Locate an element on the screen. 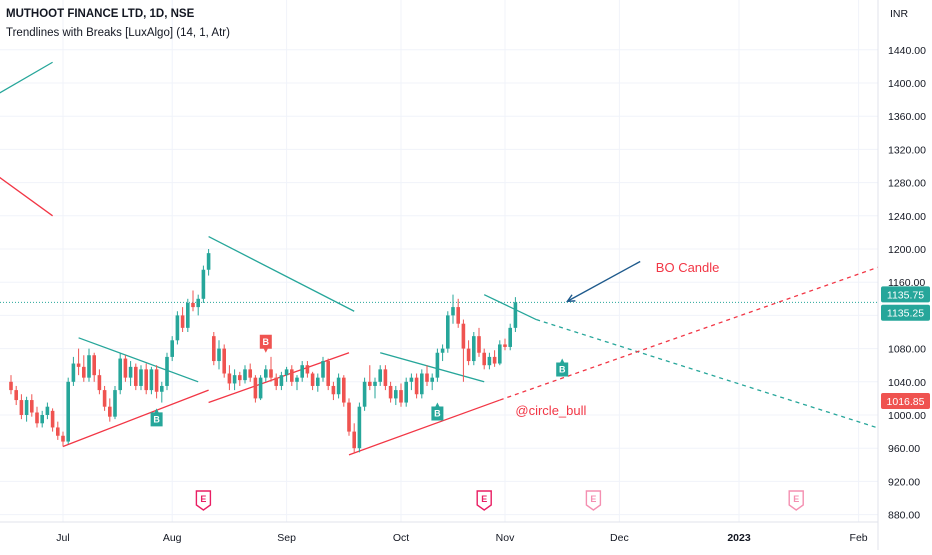 This screenshot has height=555, width=932. price-tick-label: 1080.00 is located at coordinates (907, 350).